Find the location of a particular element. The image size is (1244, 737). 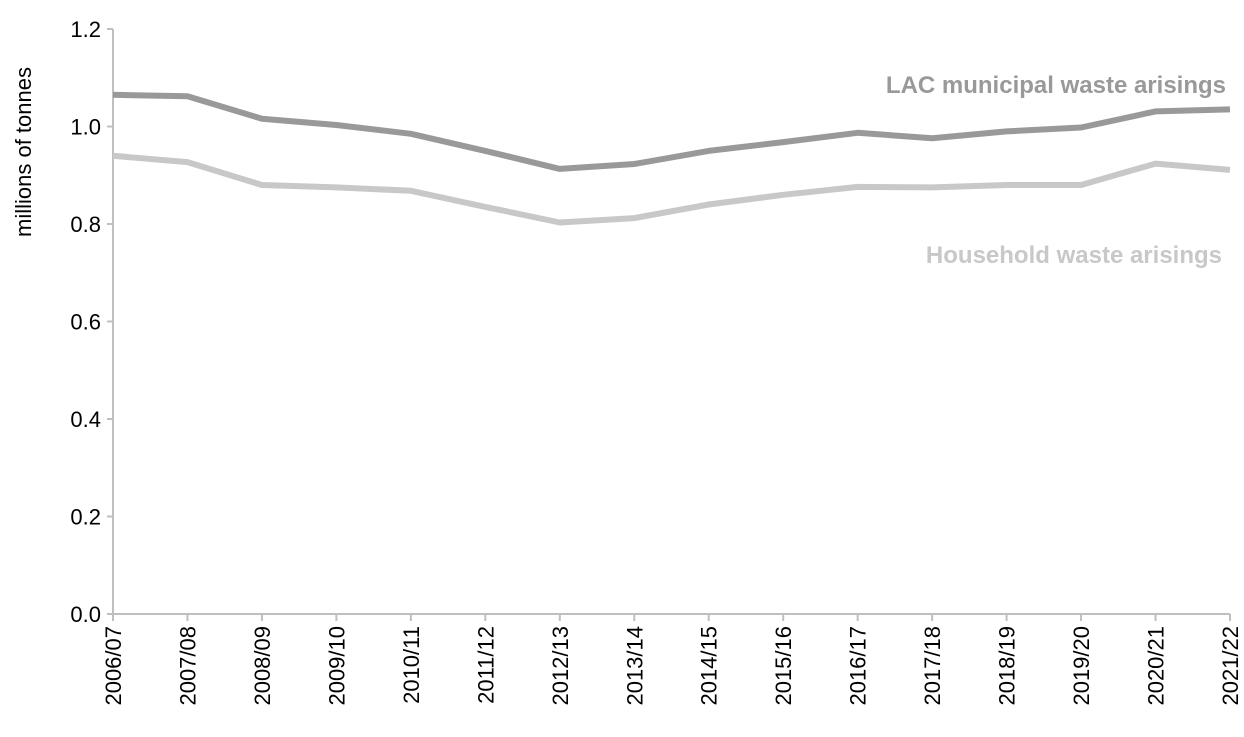

y-tick-label: 0.4 is located at coordinates (85, 419).